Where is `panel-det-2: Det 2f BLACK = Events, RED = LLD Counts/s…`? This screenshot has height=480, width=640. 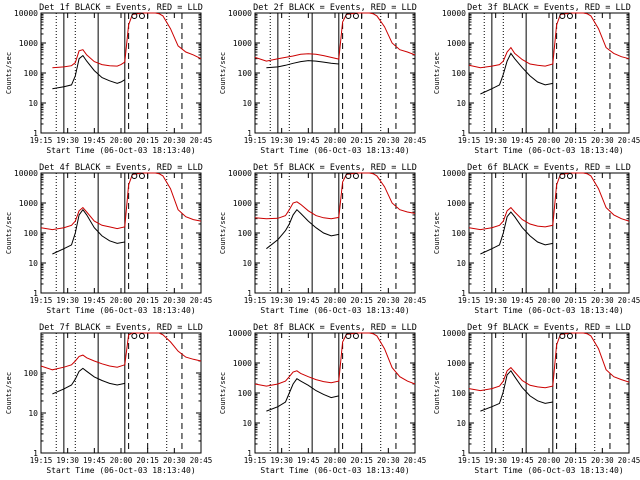 panel-det-2: Det 2f BLACK = Events, RED = LLD Counts/s… is located at coordinates (322, 79).